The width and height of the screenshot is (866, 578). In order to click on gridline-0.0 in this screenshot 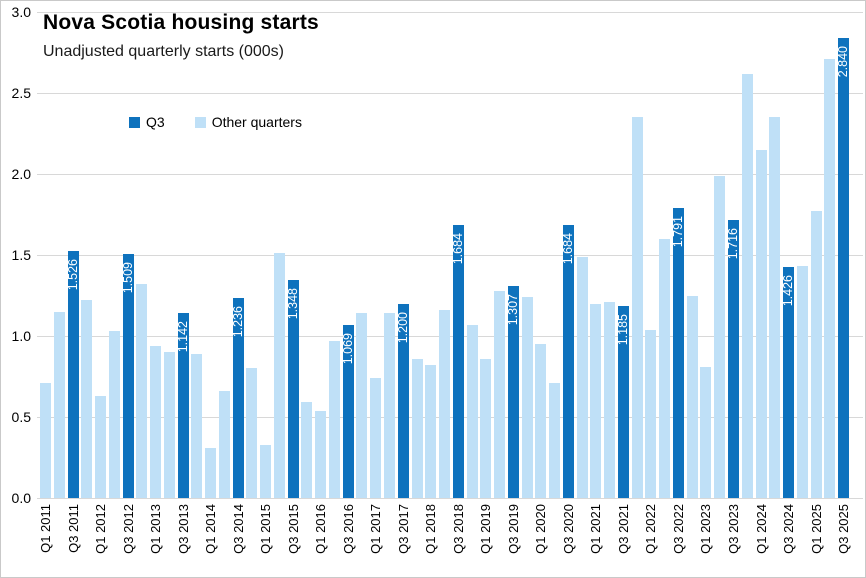, I will do `click(450, 498)`.